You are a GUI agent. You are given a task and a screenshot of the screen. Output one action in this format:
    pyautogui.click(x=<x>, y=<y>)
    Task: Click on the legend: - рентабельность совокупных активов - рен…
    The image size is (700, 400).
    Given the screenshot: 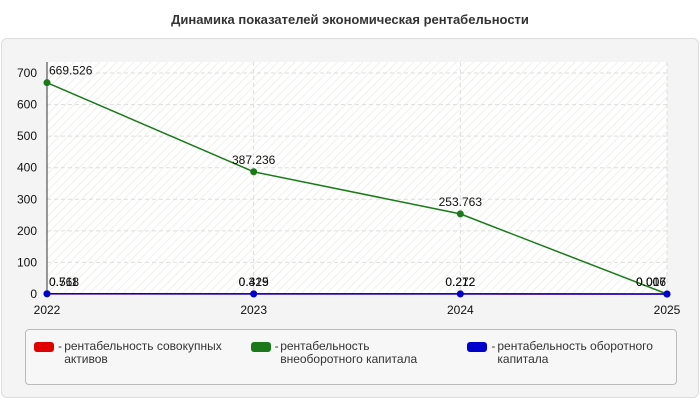 What is the action you would take?
    pyautogui.click(x=351, y=357)
    